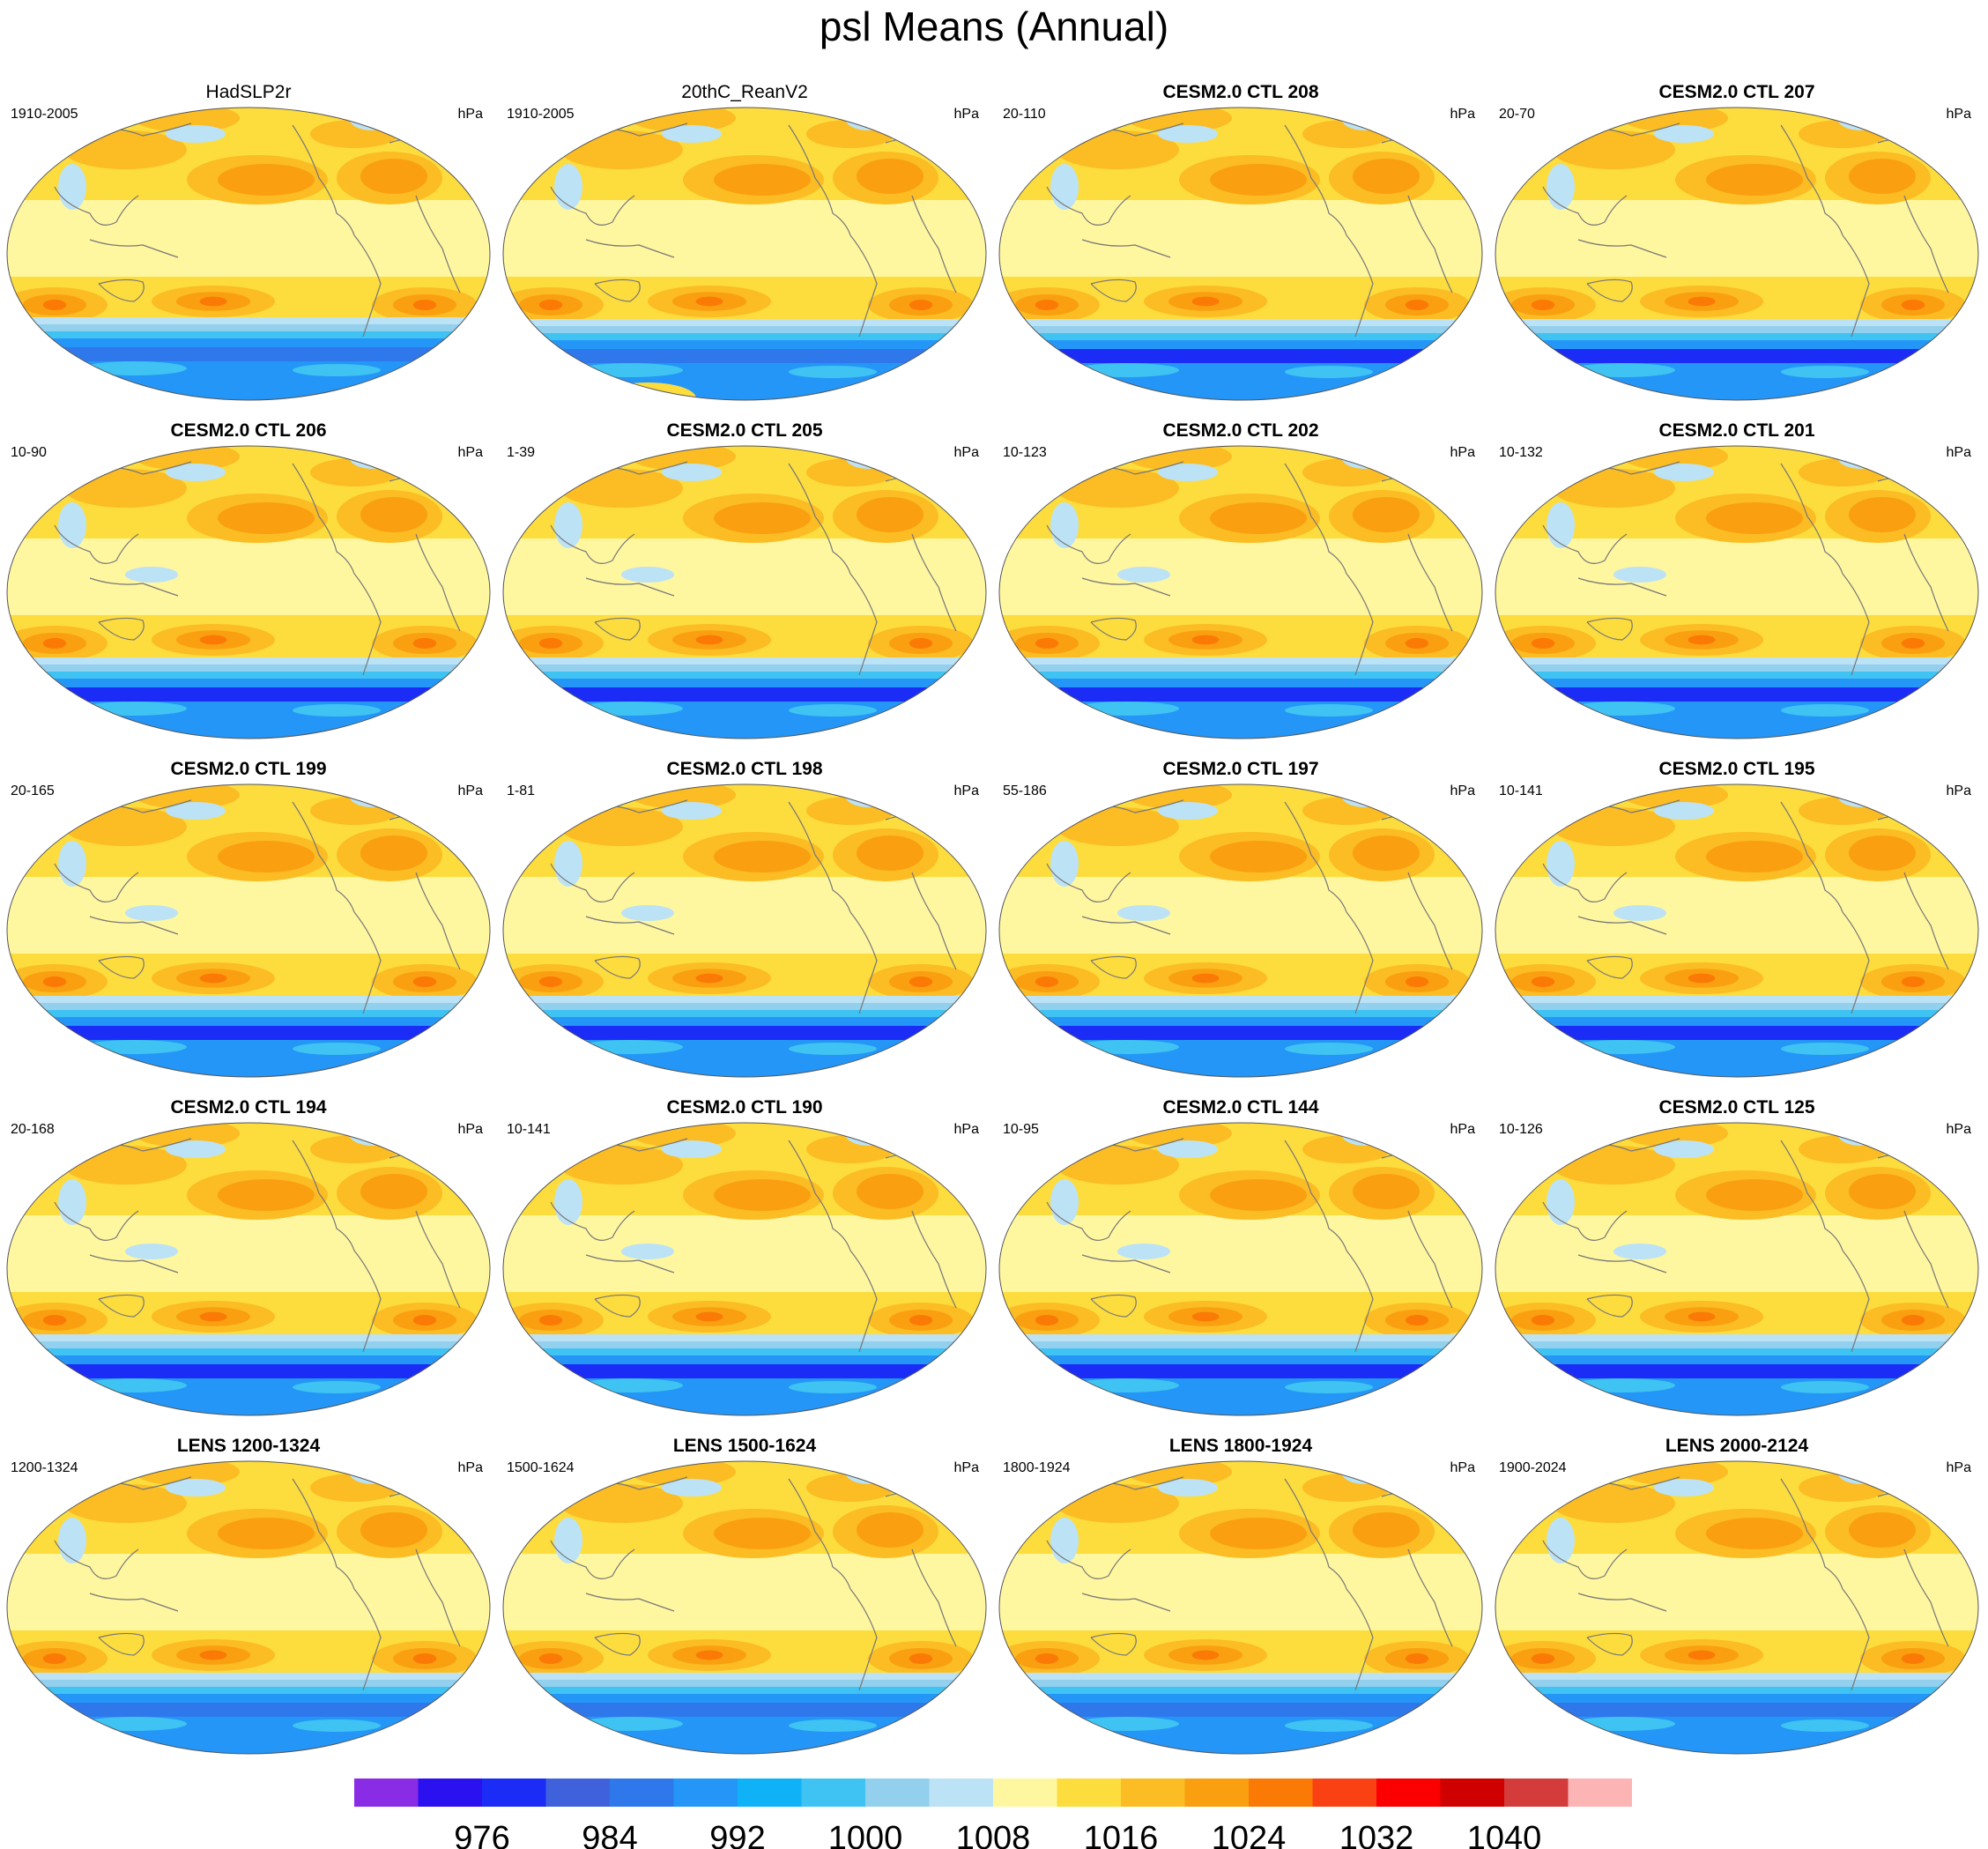  I want to click on figure-title: psl Means (Annual), so click(994, 26).